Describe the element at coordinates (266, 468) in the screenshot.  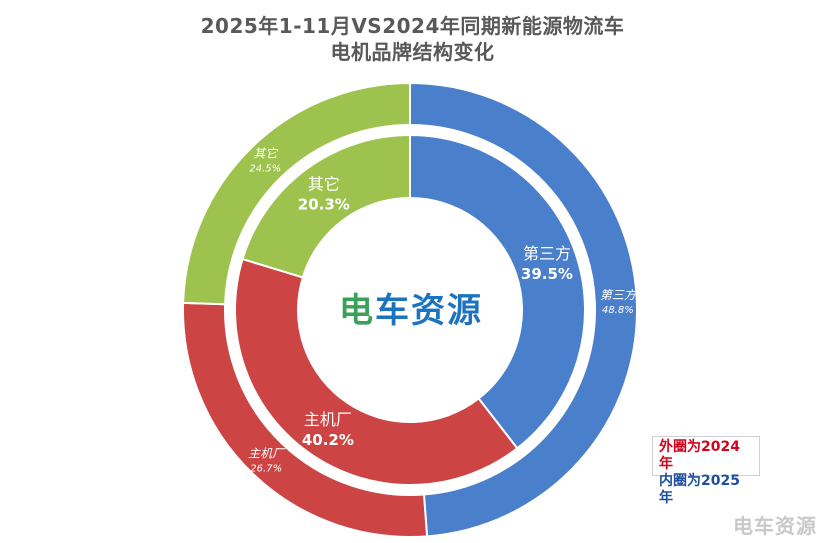
I see `outer-label-value-oem: 26.7%` at that location.